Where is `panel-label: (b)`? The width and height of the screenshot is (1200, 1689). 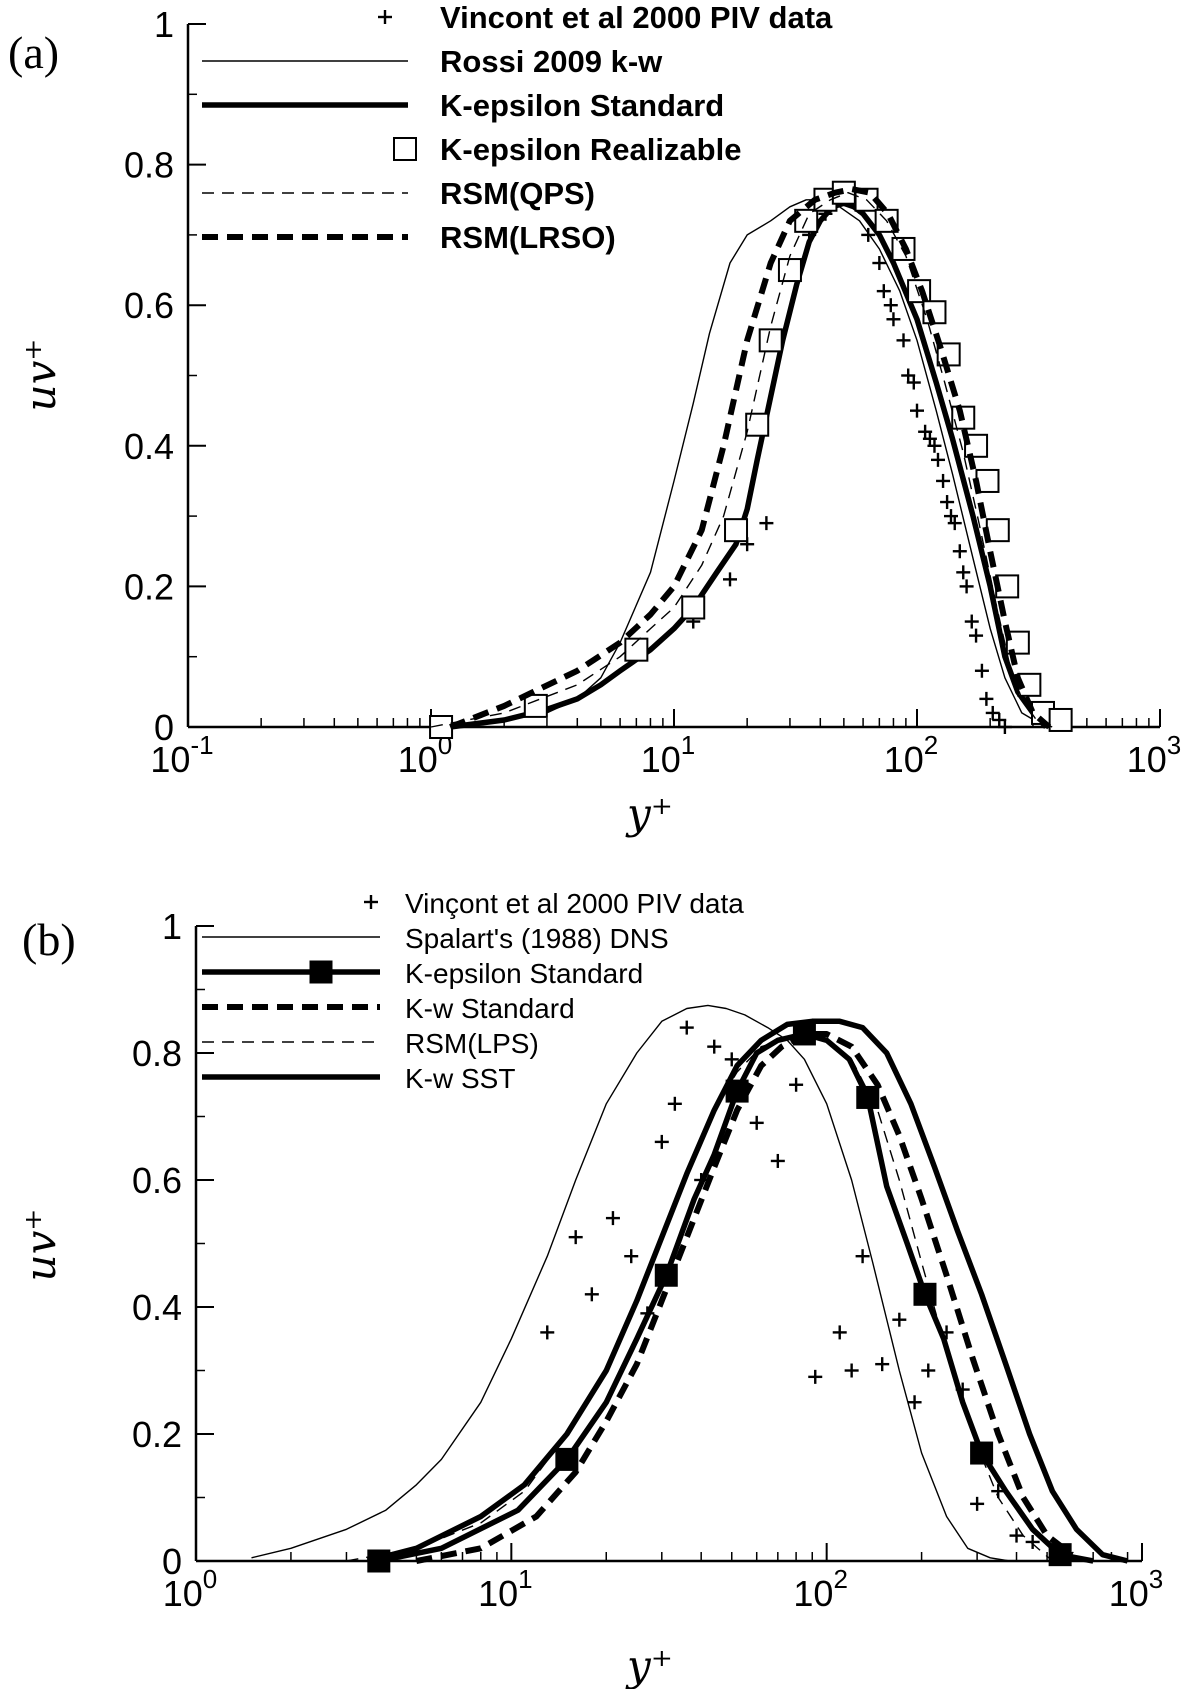
panel-label: (b) is located at coordinates (49, 939).